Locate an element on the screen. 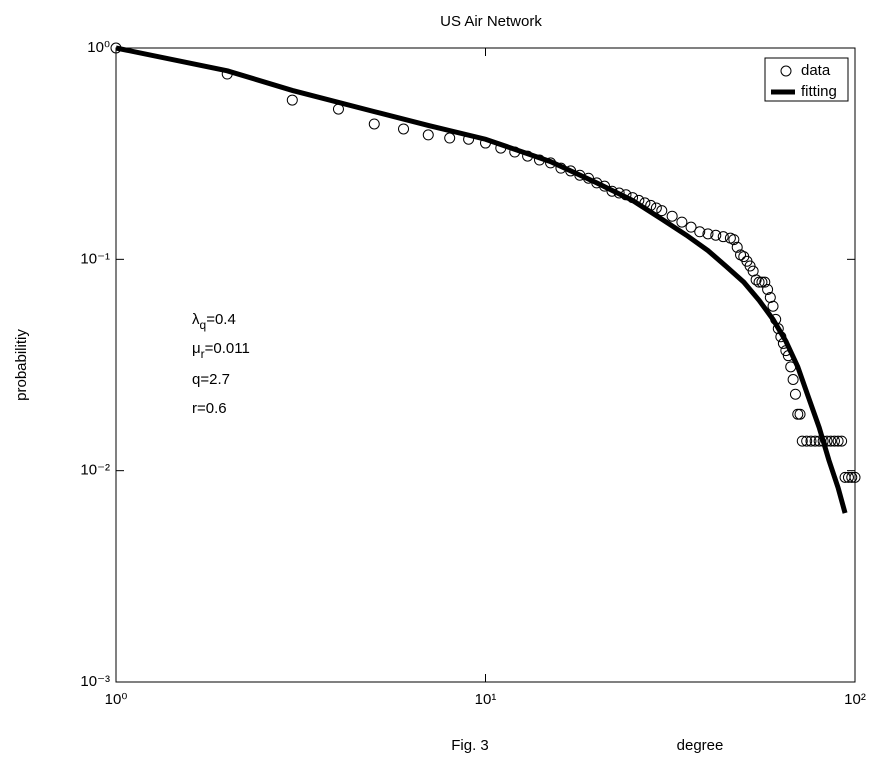 This screenshot has width=872, height=763. y-tick-label: 10⁻² is located at coordinates (95, 470).